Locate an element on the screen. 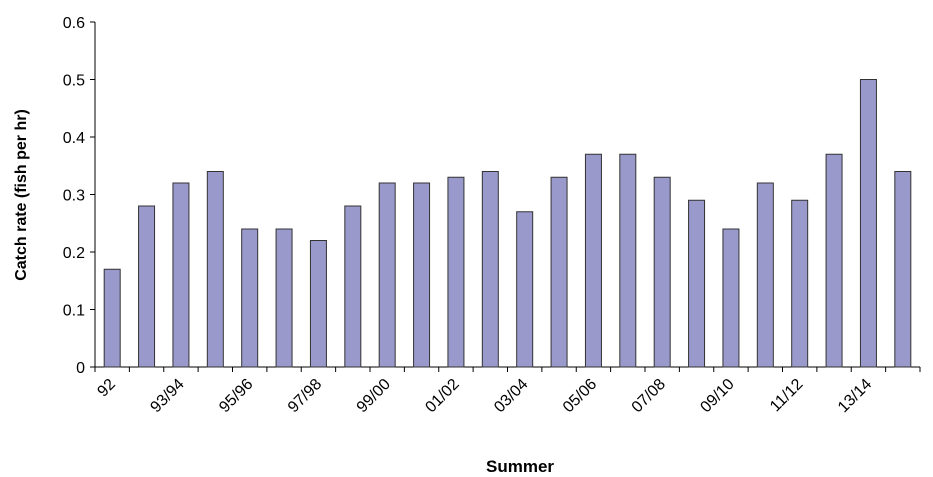 This screenshot has width=933, height=477. y-tick-label: 0.6 is located at coordinates (74, 23).